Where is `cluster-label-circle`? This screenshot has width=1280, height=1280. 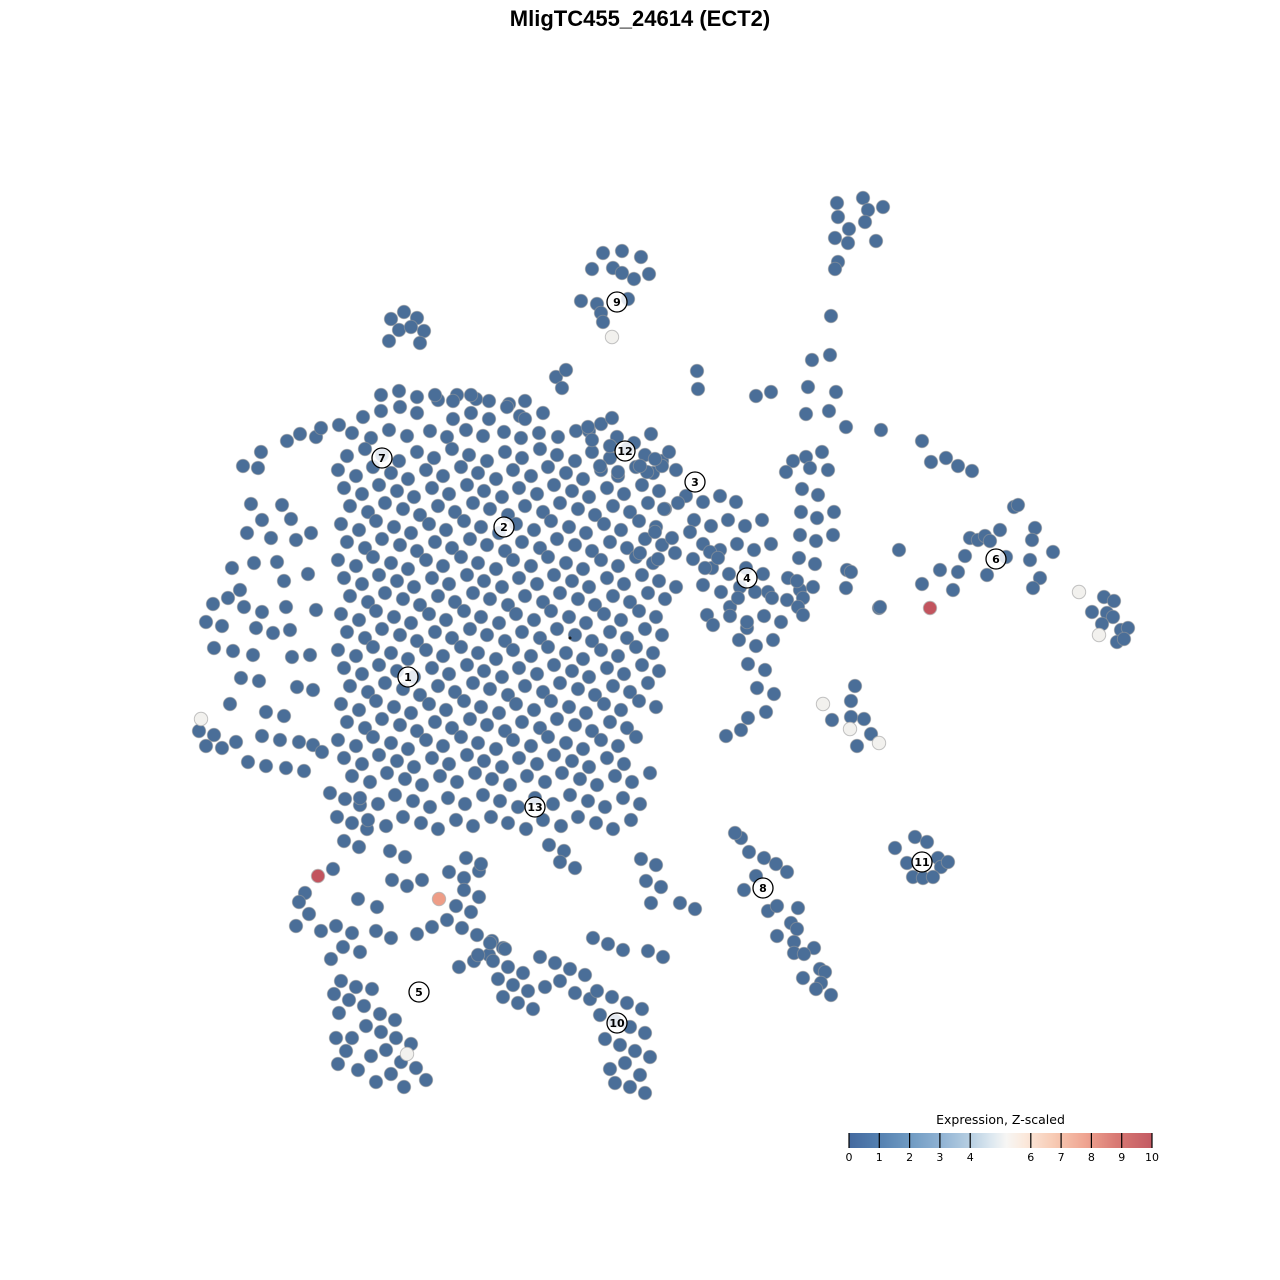 cluster-label-circle is located at coordinates (747, 578).